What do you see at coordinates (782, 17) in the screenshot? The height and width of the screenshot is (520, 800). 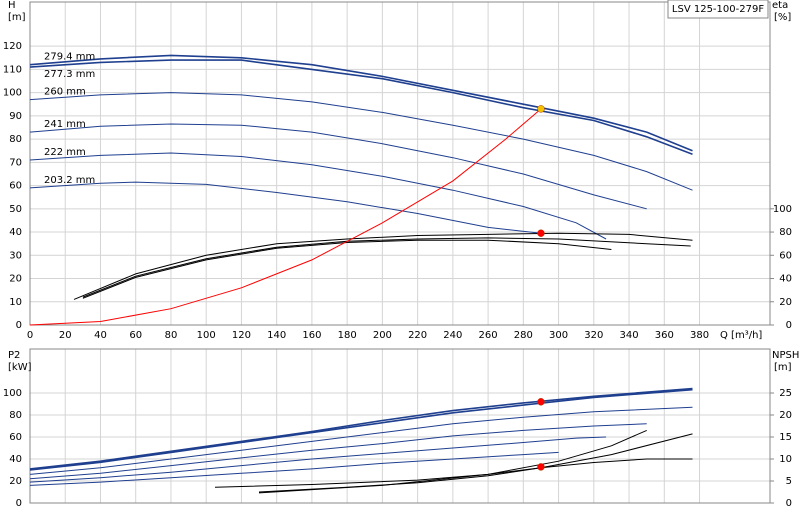 I see `y2-axis-unit: [%]` at bounding box center [782, 17].